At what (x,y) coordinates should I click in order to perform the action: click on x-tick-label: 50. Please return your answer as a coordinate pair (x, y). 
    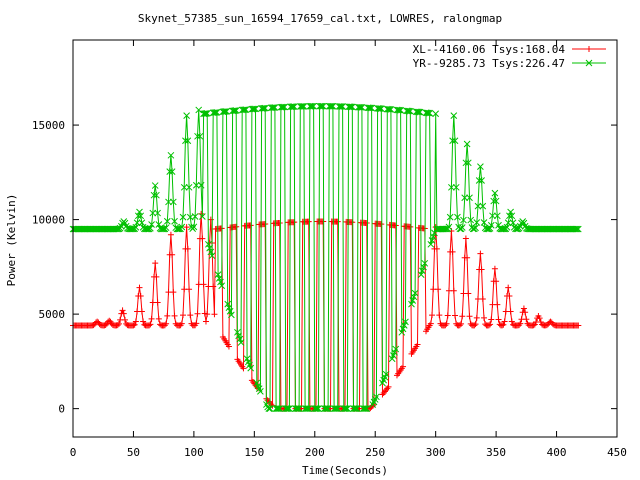
    Looking at the image, I should click on (133, 452).